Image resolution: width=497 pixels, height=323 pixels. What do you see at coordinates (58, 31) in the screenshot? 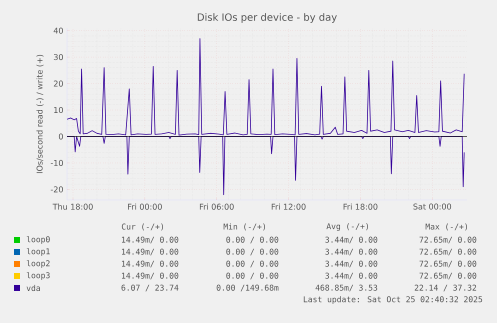
I see `y-tick-label: 40` at bounding box center [58, 31].